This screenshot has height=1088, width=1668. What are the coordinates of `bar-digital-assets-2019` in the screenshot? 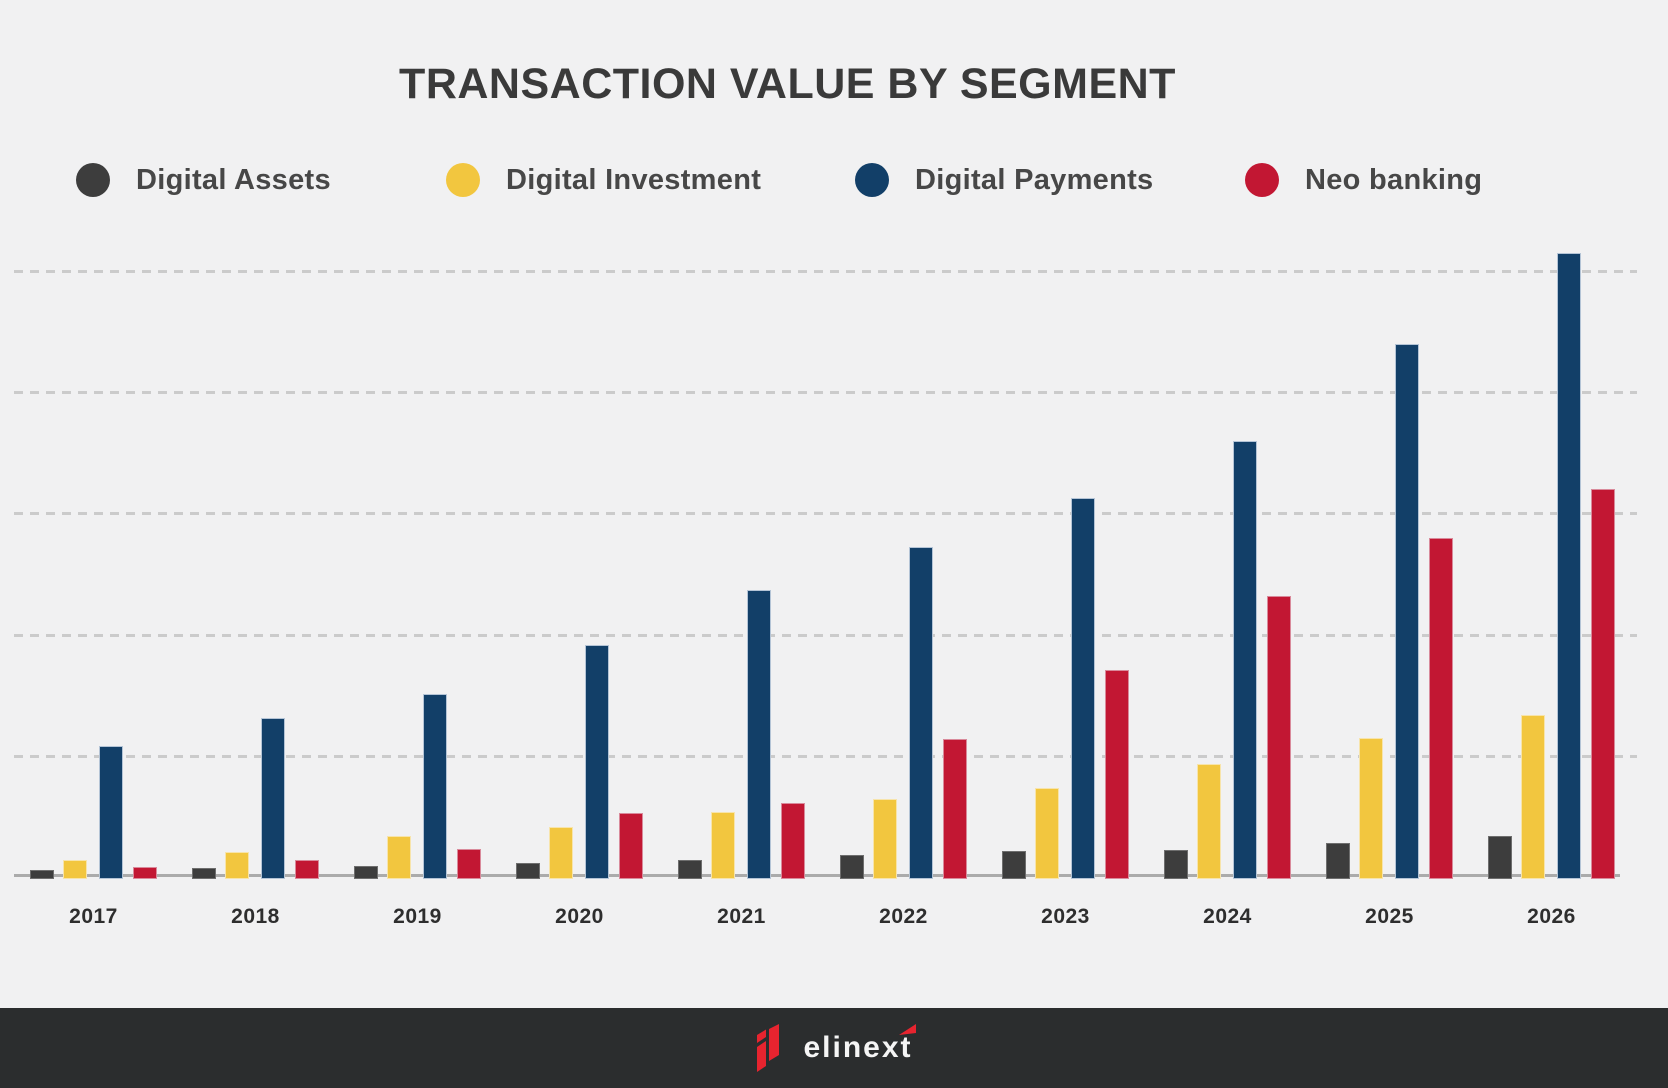 It's located at (366, 872).